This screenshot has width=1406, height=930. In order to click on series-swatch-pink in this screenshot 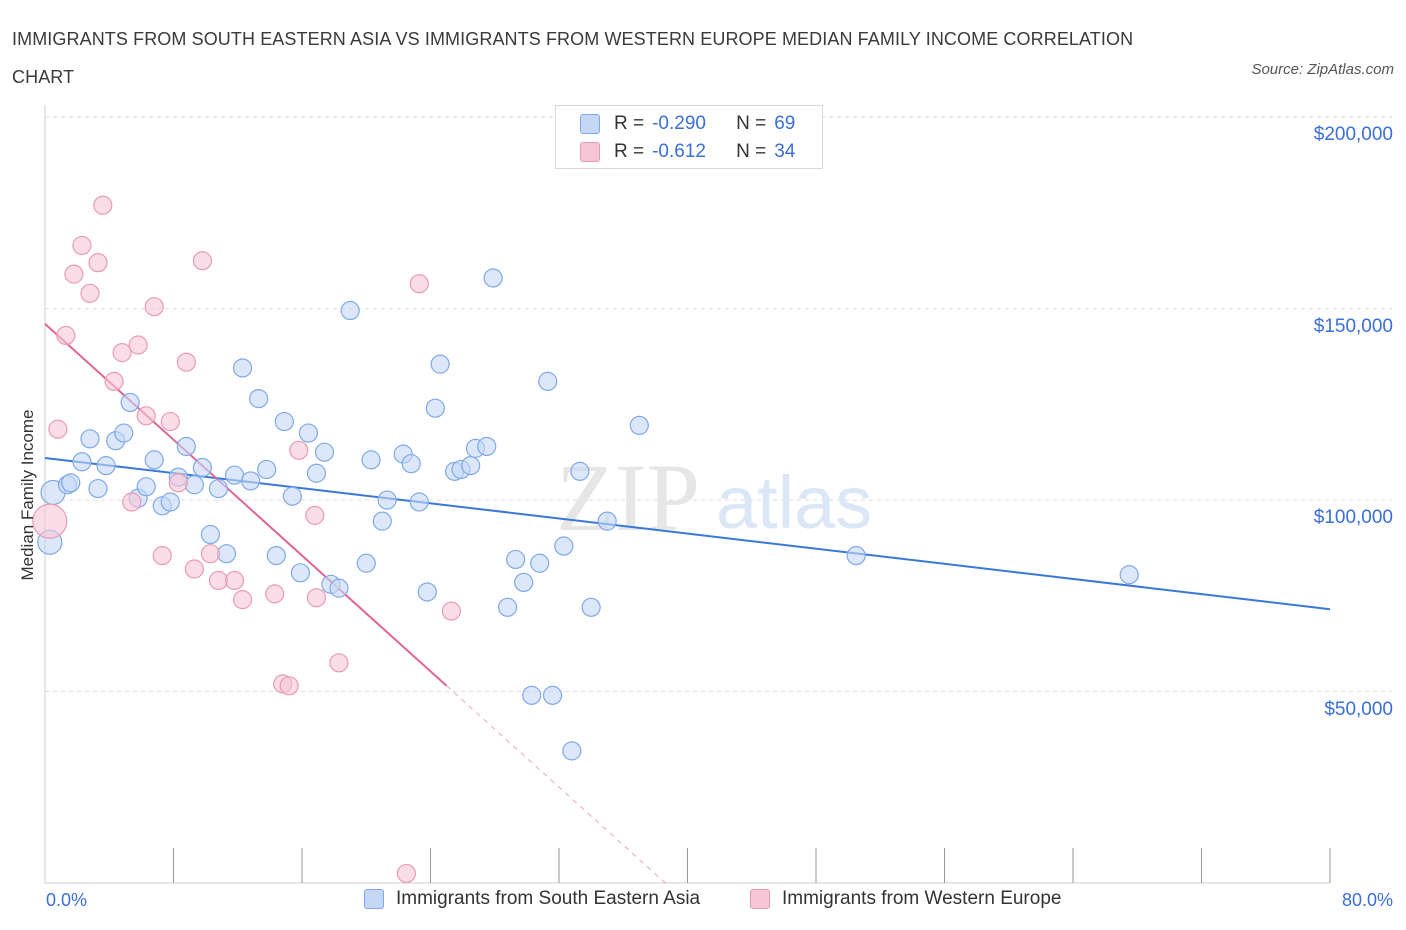, I will do `click(760, 899)`.